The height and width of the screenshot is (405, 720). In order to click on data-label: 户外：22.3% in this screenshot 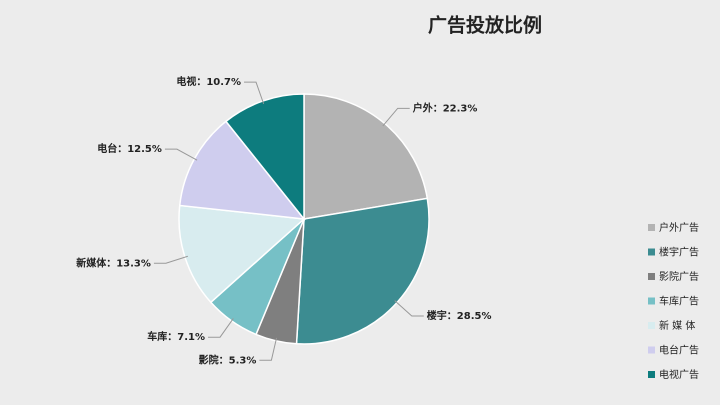, I will do `click(445, 107)`.